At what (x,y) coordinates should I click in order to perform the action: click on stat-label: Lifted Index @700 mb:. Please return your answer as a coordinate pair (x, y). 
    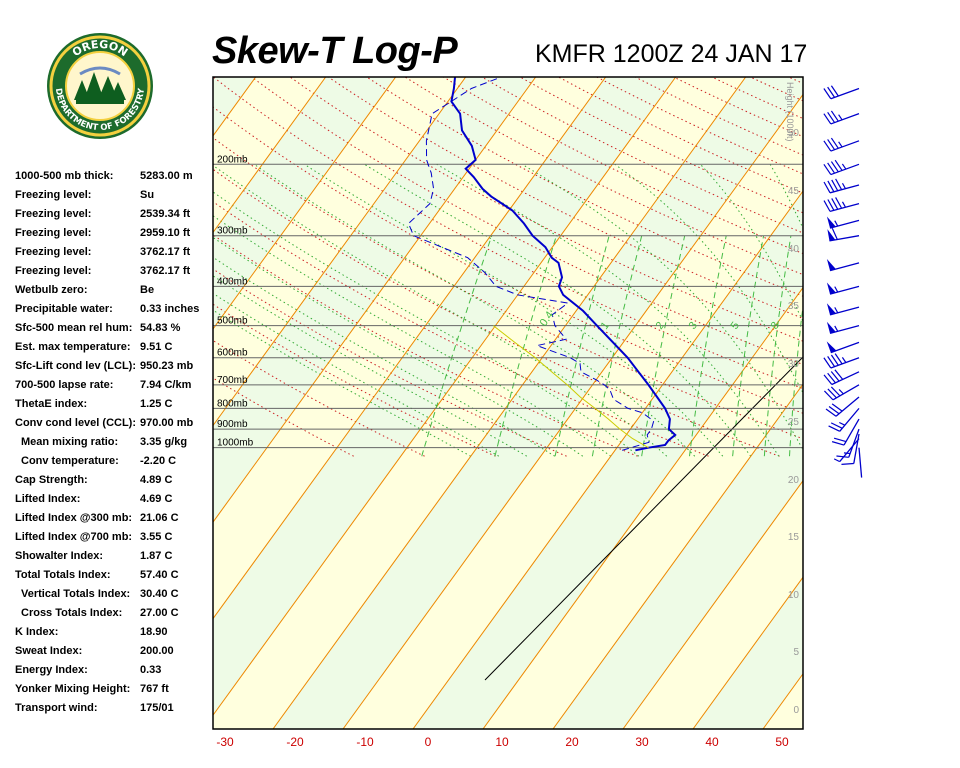
    Looking at the image, I should click on (74, 537).